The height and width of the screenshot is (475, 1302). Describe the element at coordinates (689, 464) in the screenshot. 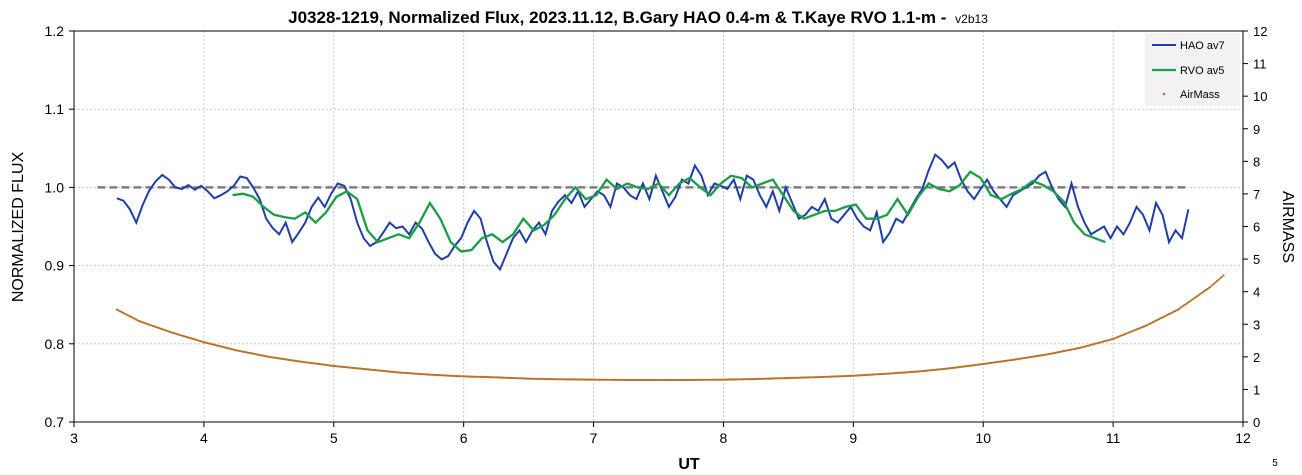

I see `x-axis-label: UT` at that location.